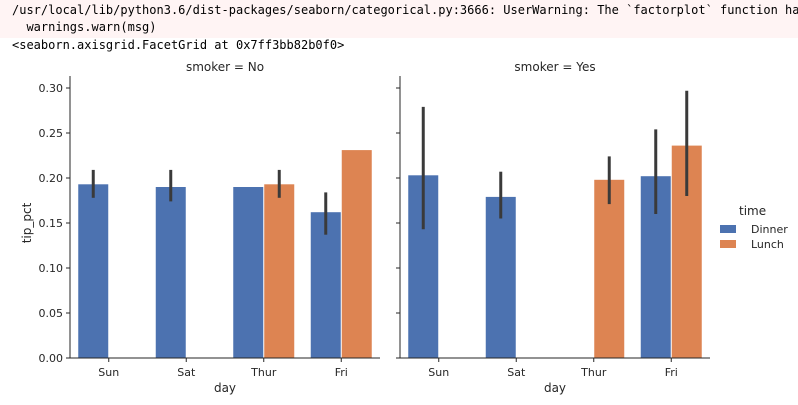  Describe the element at coordinates (27, 222) in the screenshot. I see `y-axis-label: tip_pct` at that location.